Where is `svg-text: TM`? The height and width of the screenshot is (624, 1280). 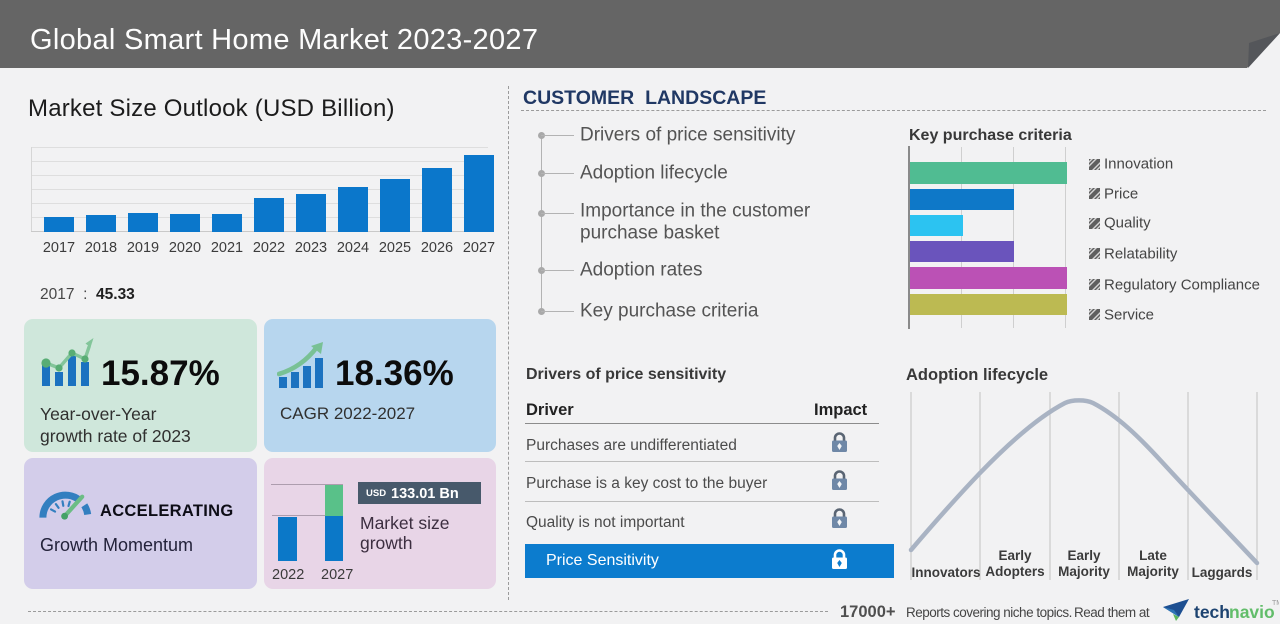 svg-text: TM is located at coordinates (1275, 603).